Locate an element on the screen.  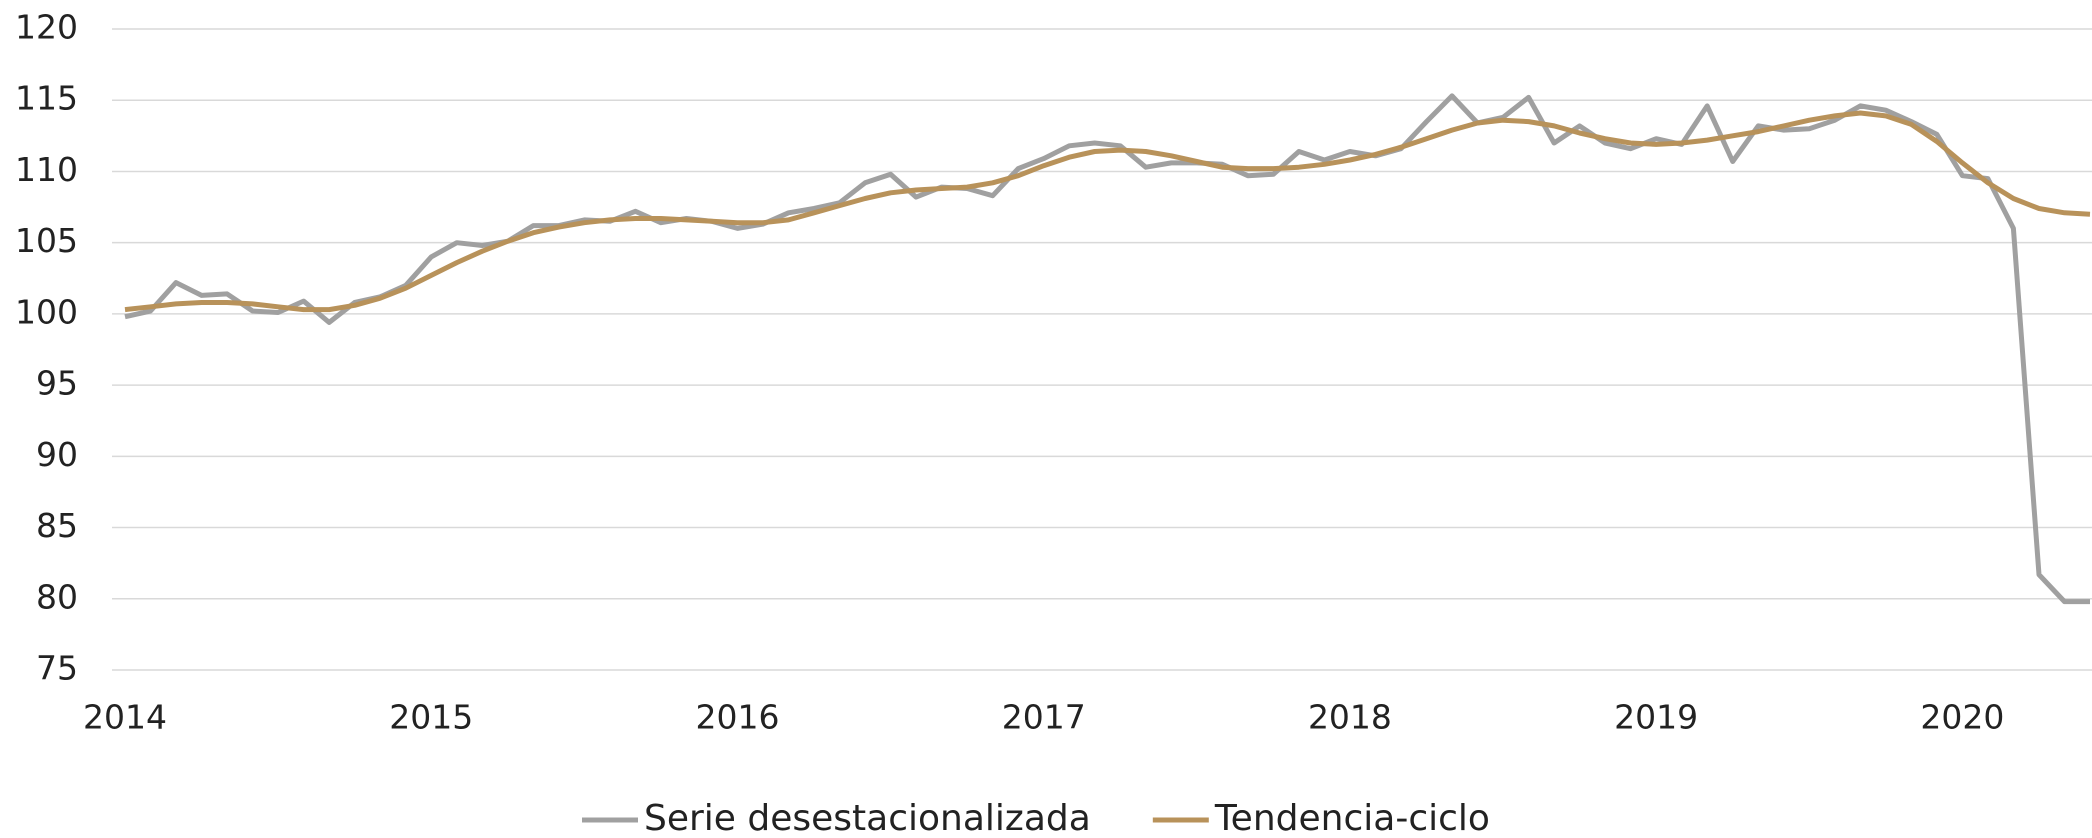
y-tick-label: 80 is located at coordinates (57, 596).